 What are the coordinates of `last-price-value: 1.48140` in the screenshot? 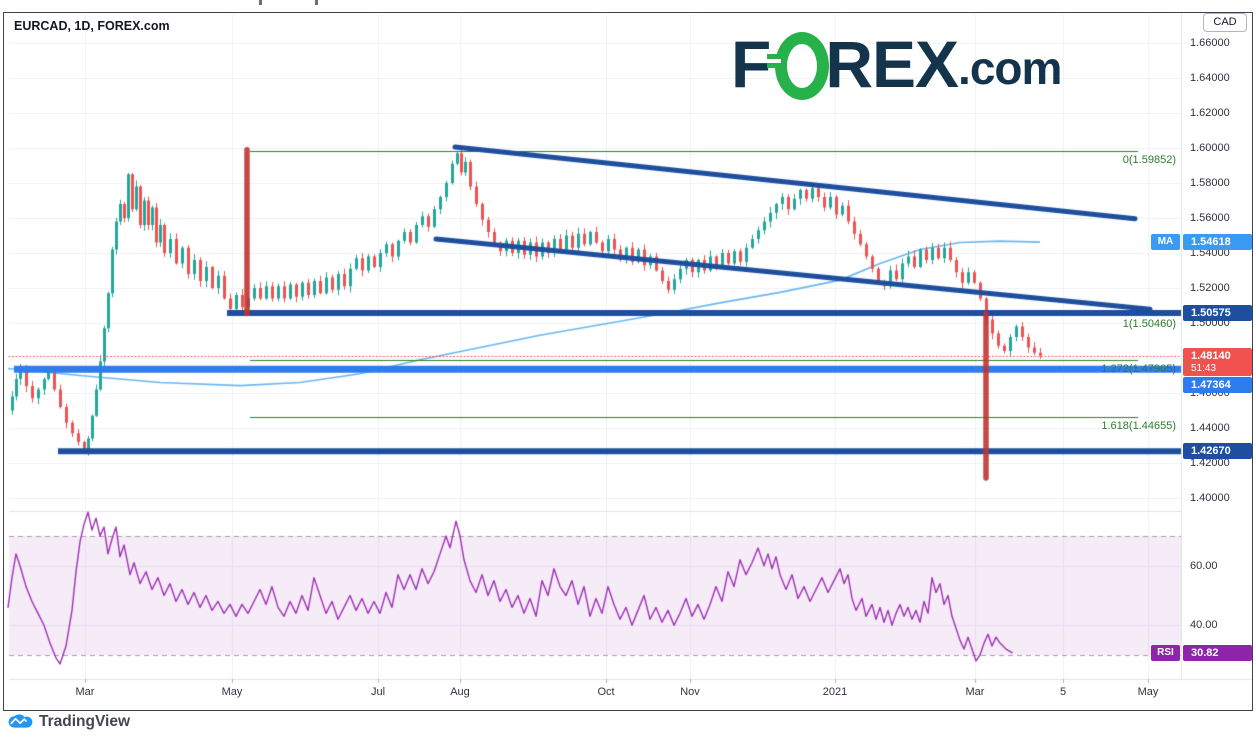 It's located at (1211, 355).